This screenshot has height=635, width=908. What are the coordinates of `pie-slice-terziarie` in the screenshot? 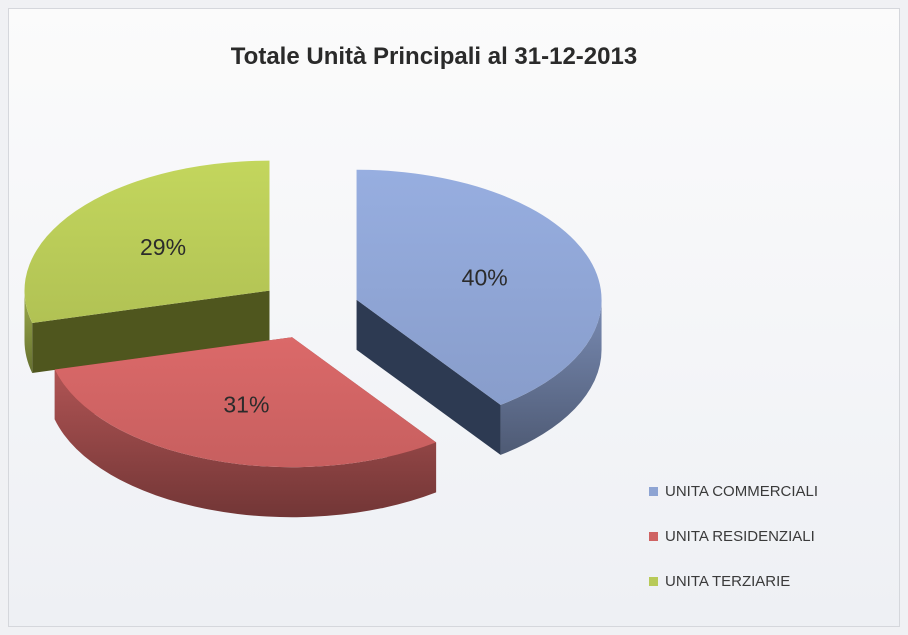 It's located at (146, 267).